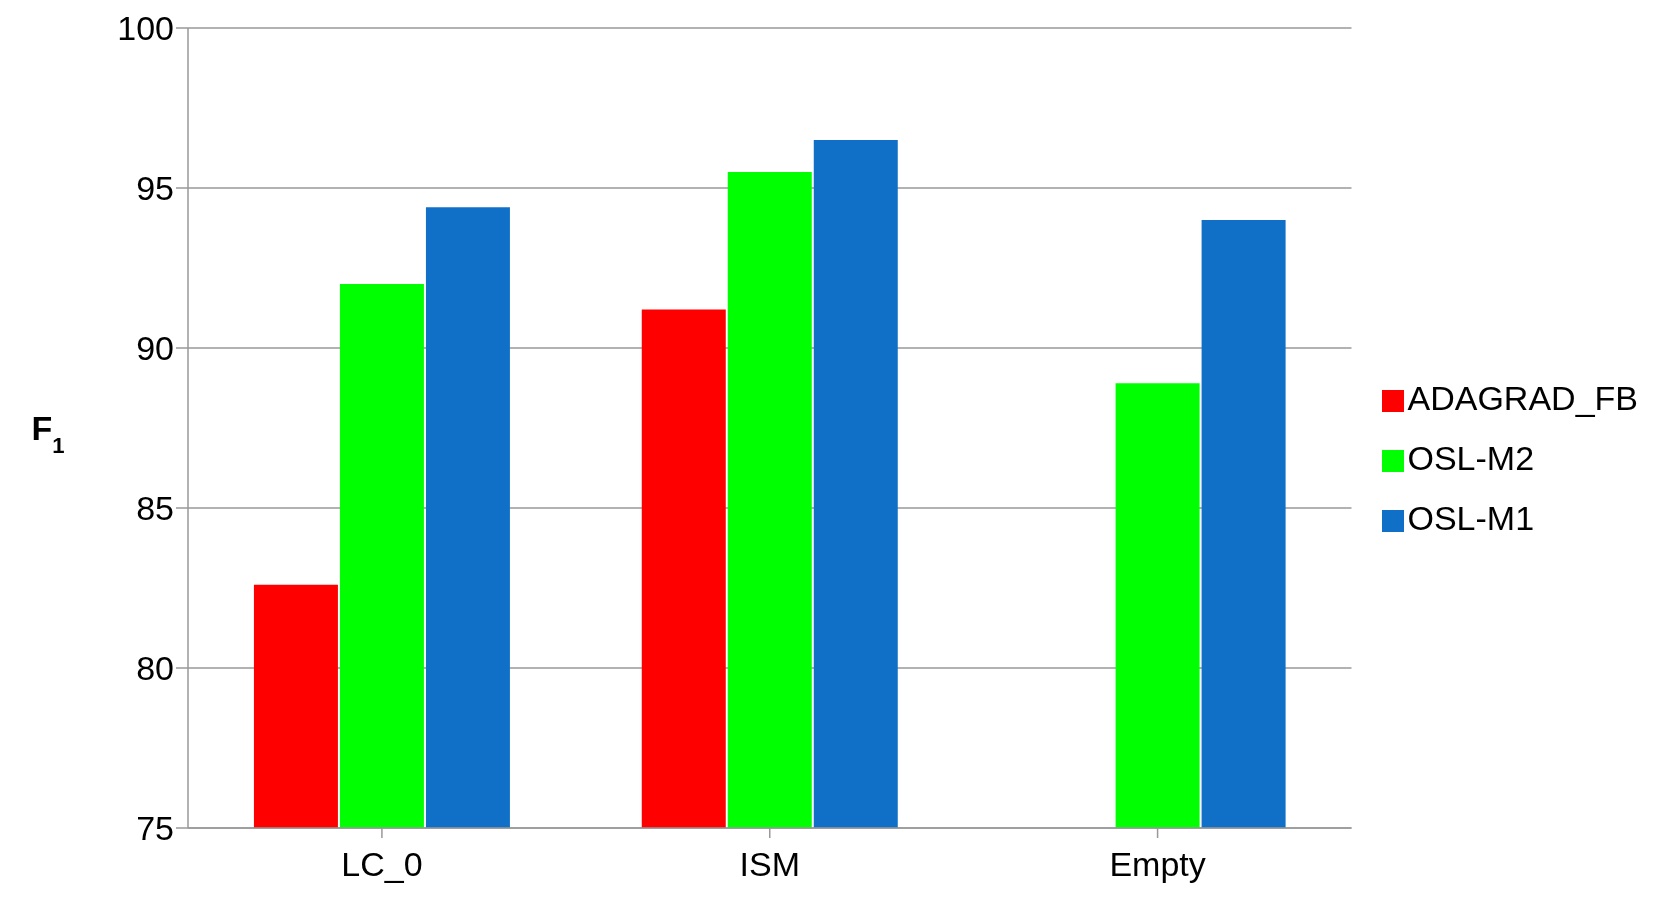  I want to click on legend-label: OSL-M1, so click(1471, 518).